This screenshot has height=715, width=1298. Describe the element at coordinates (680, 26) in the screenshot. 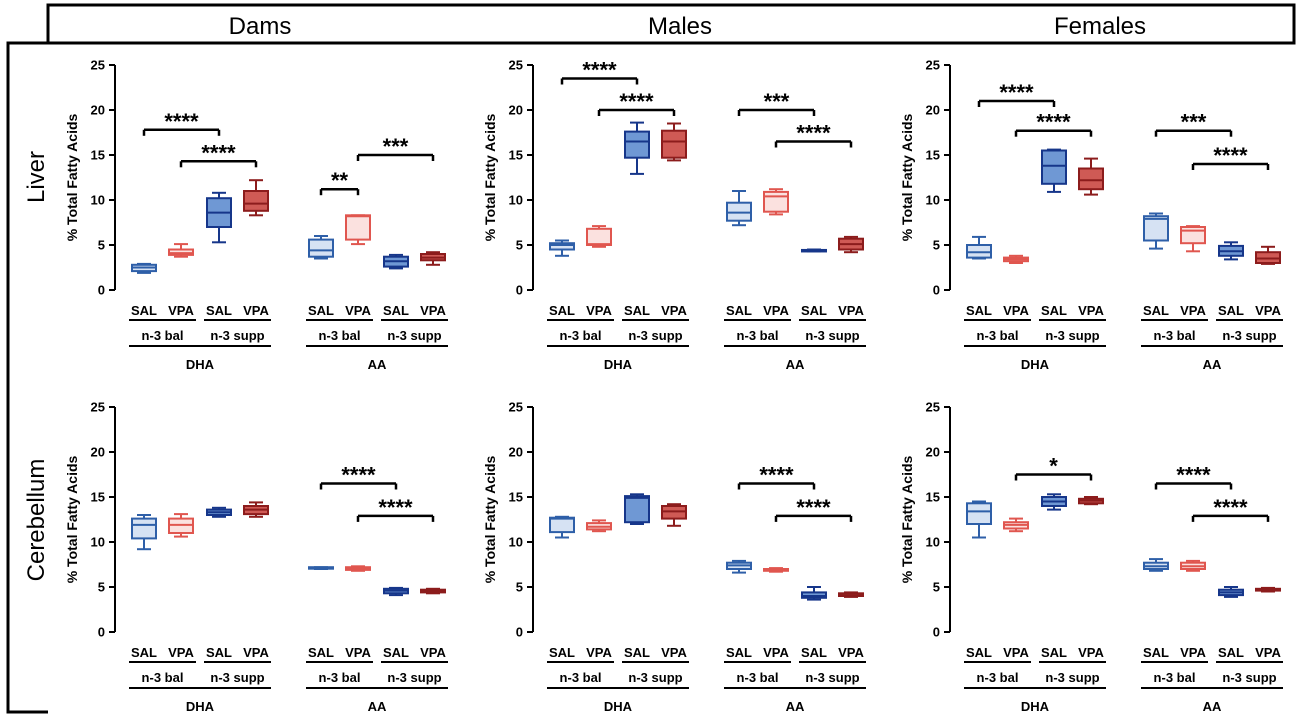

I see `column-header-males: Males` at that location.